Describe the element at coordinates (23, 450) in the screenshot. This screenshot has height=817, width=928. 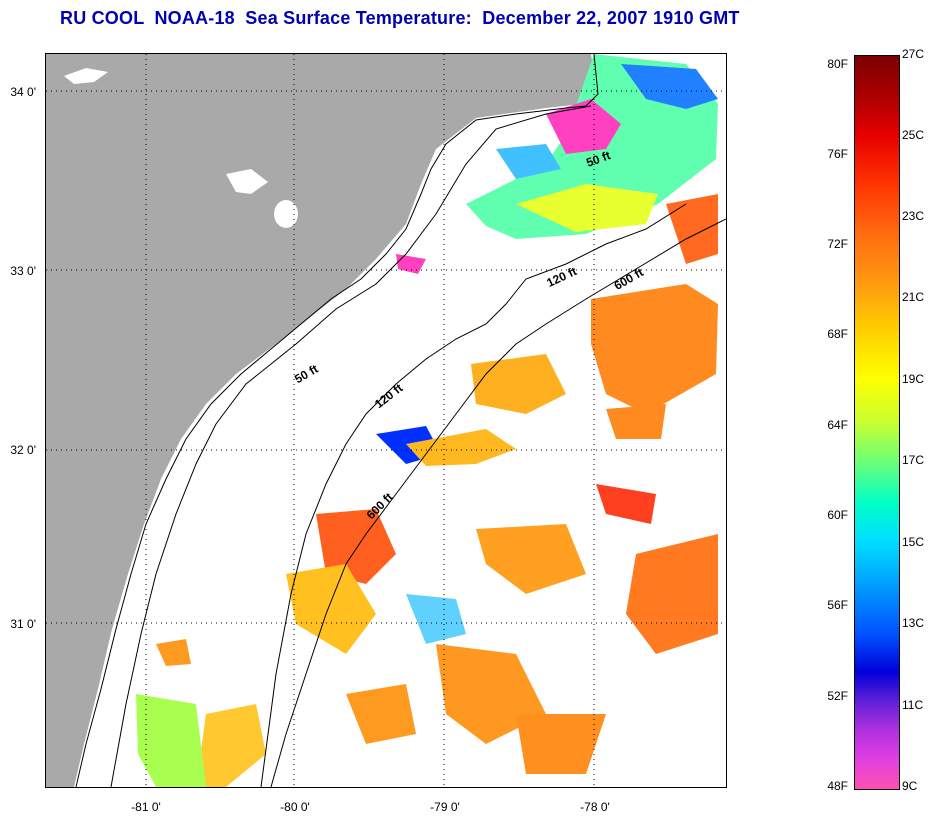
I see `lat-label: 32 0'` at that location.